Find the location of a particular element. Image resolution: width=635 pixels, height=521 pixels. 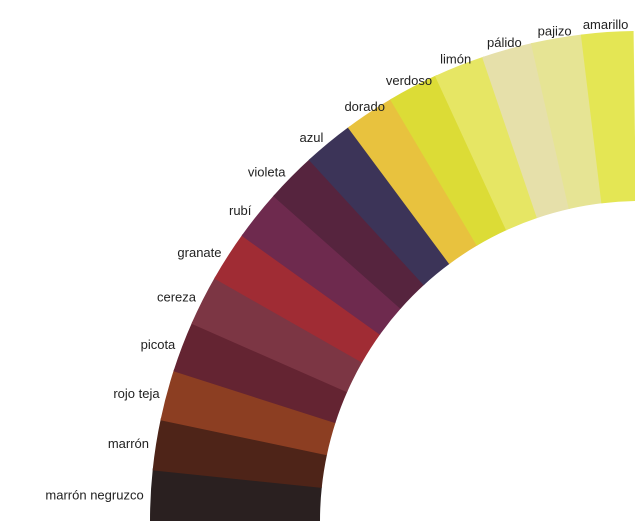

segment-dorado is located at coordinates (412, 181).